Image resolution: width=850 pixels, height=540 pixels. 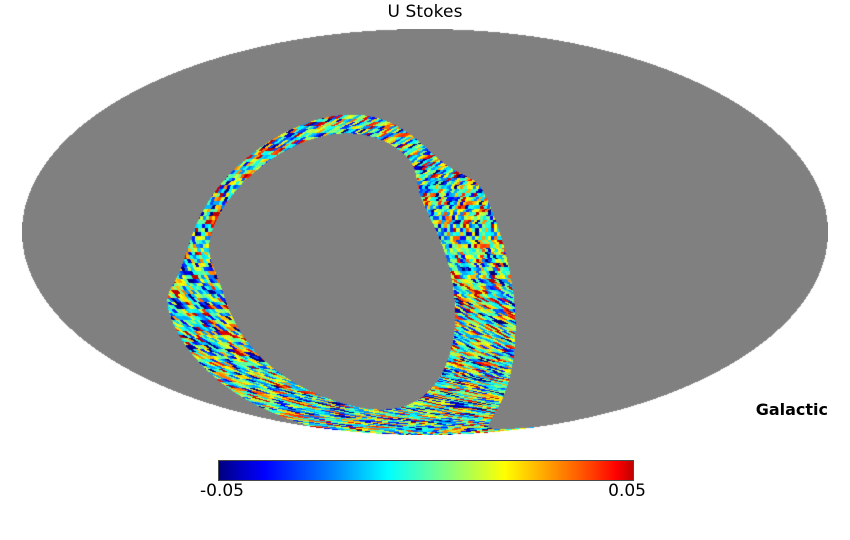 I want to click on colorbar-gradient-swatch, so click(x=426, y=470).